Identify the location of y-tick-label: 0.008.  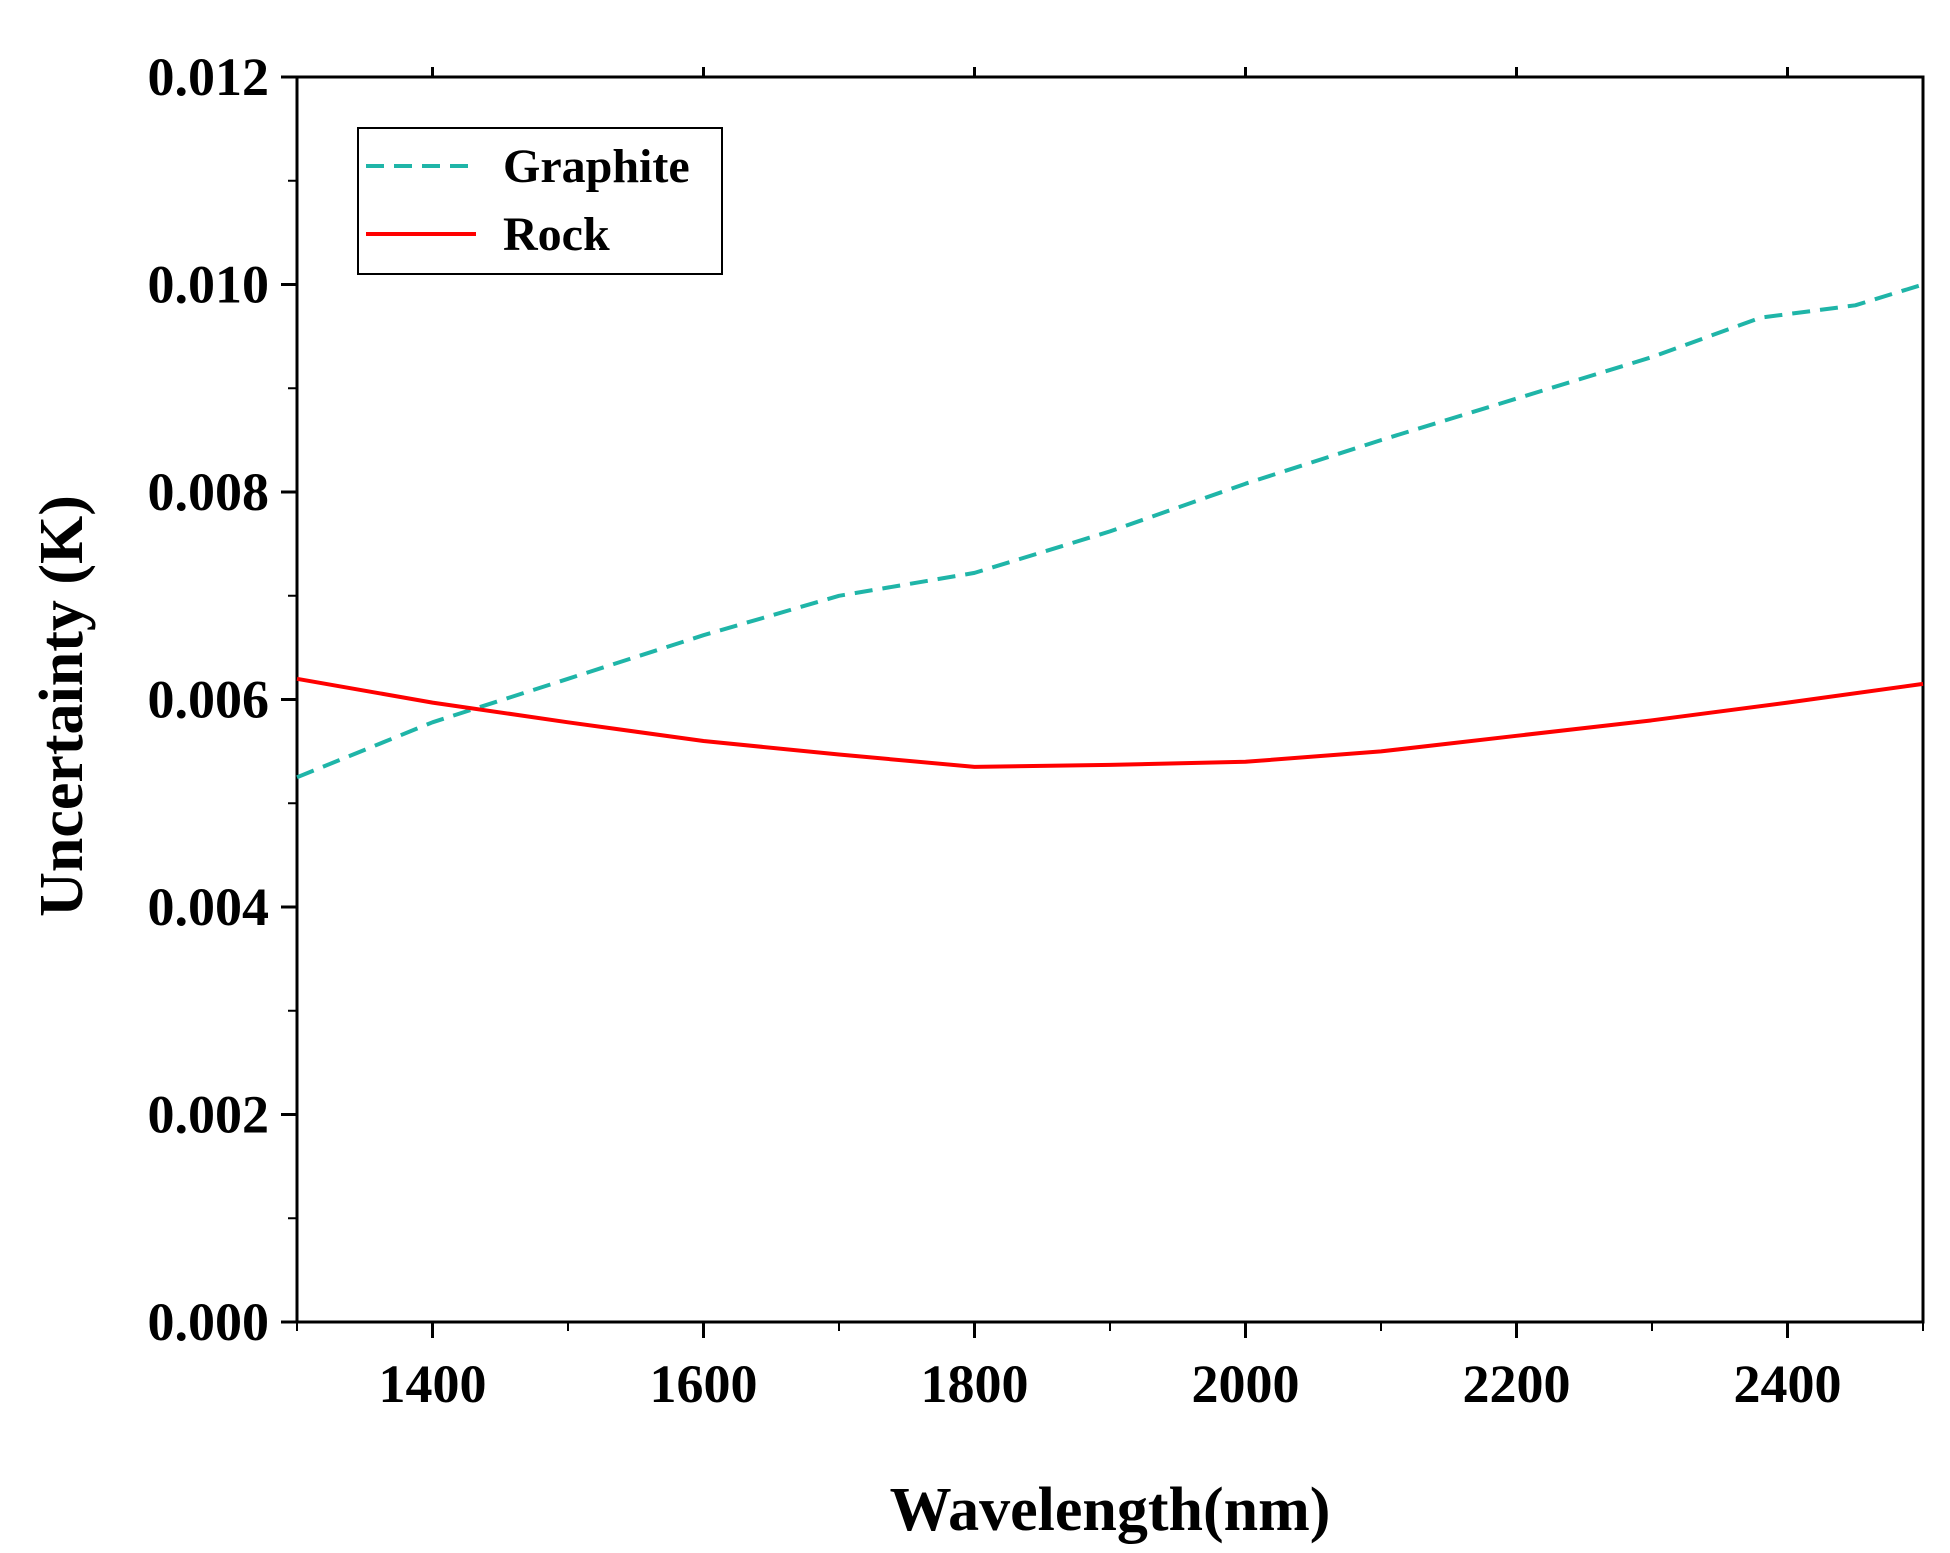
(209, 492).